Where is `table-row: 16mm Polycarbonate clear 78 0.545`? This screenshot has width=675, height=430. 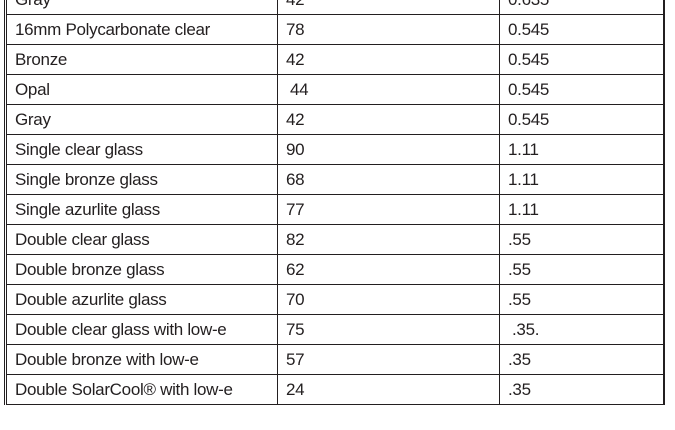
table-row: 16mm Polycarbonate clear 78 0.545 is located at coordinates (335, 29).